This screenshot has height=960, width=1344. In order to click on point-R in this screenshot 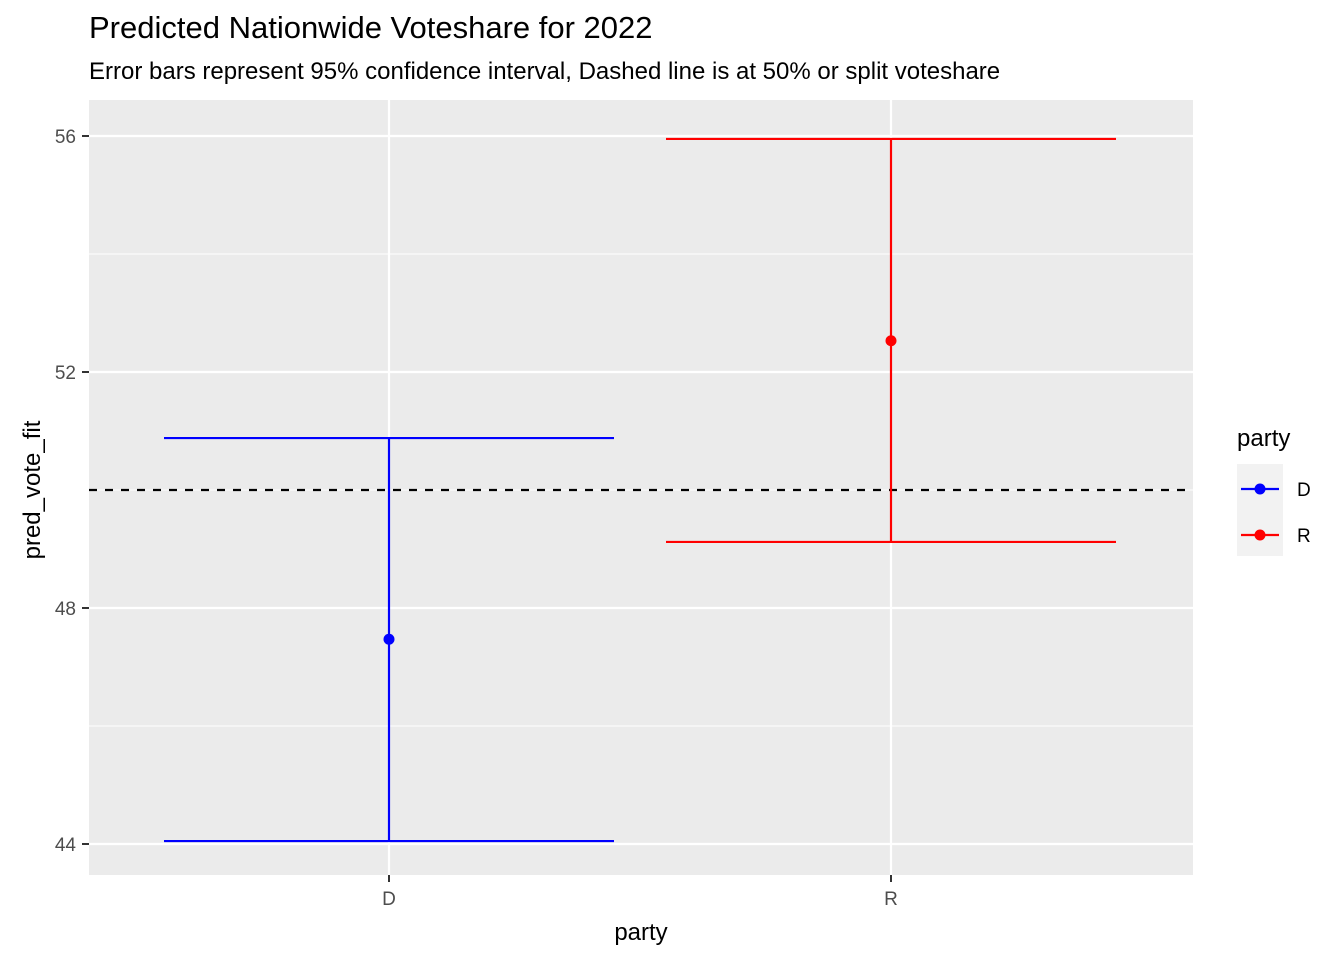, I will do `click(891, 341)`.